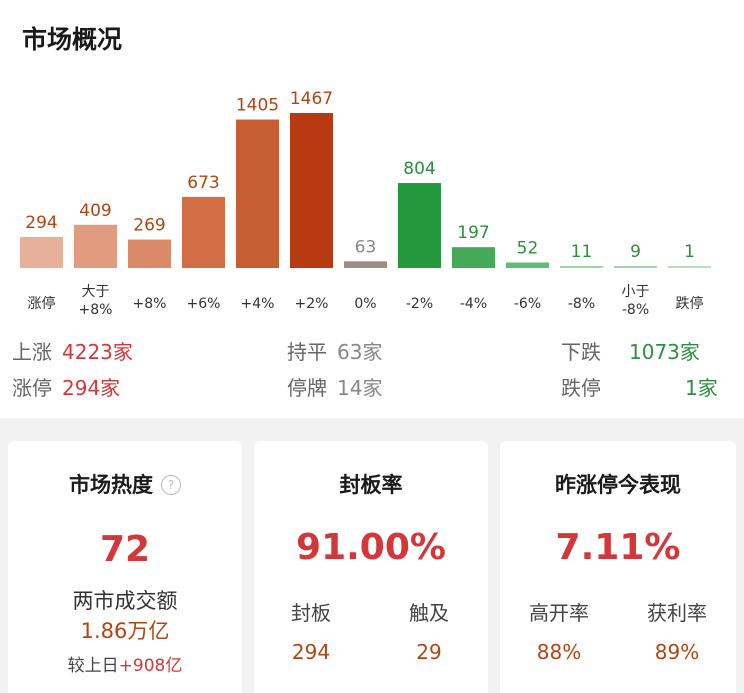  I want to click on turnover-value: 1.86万亿, so click(125, 631).